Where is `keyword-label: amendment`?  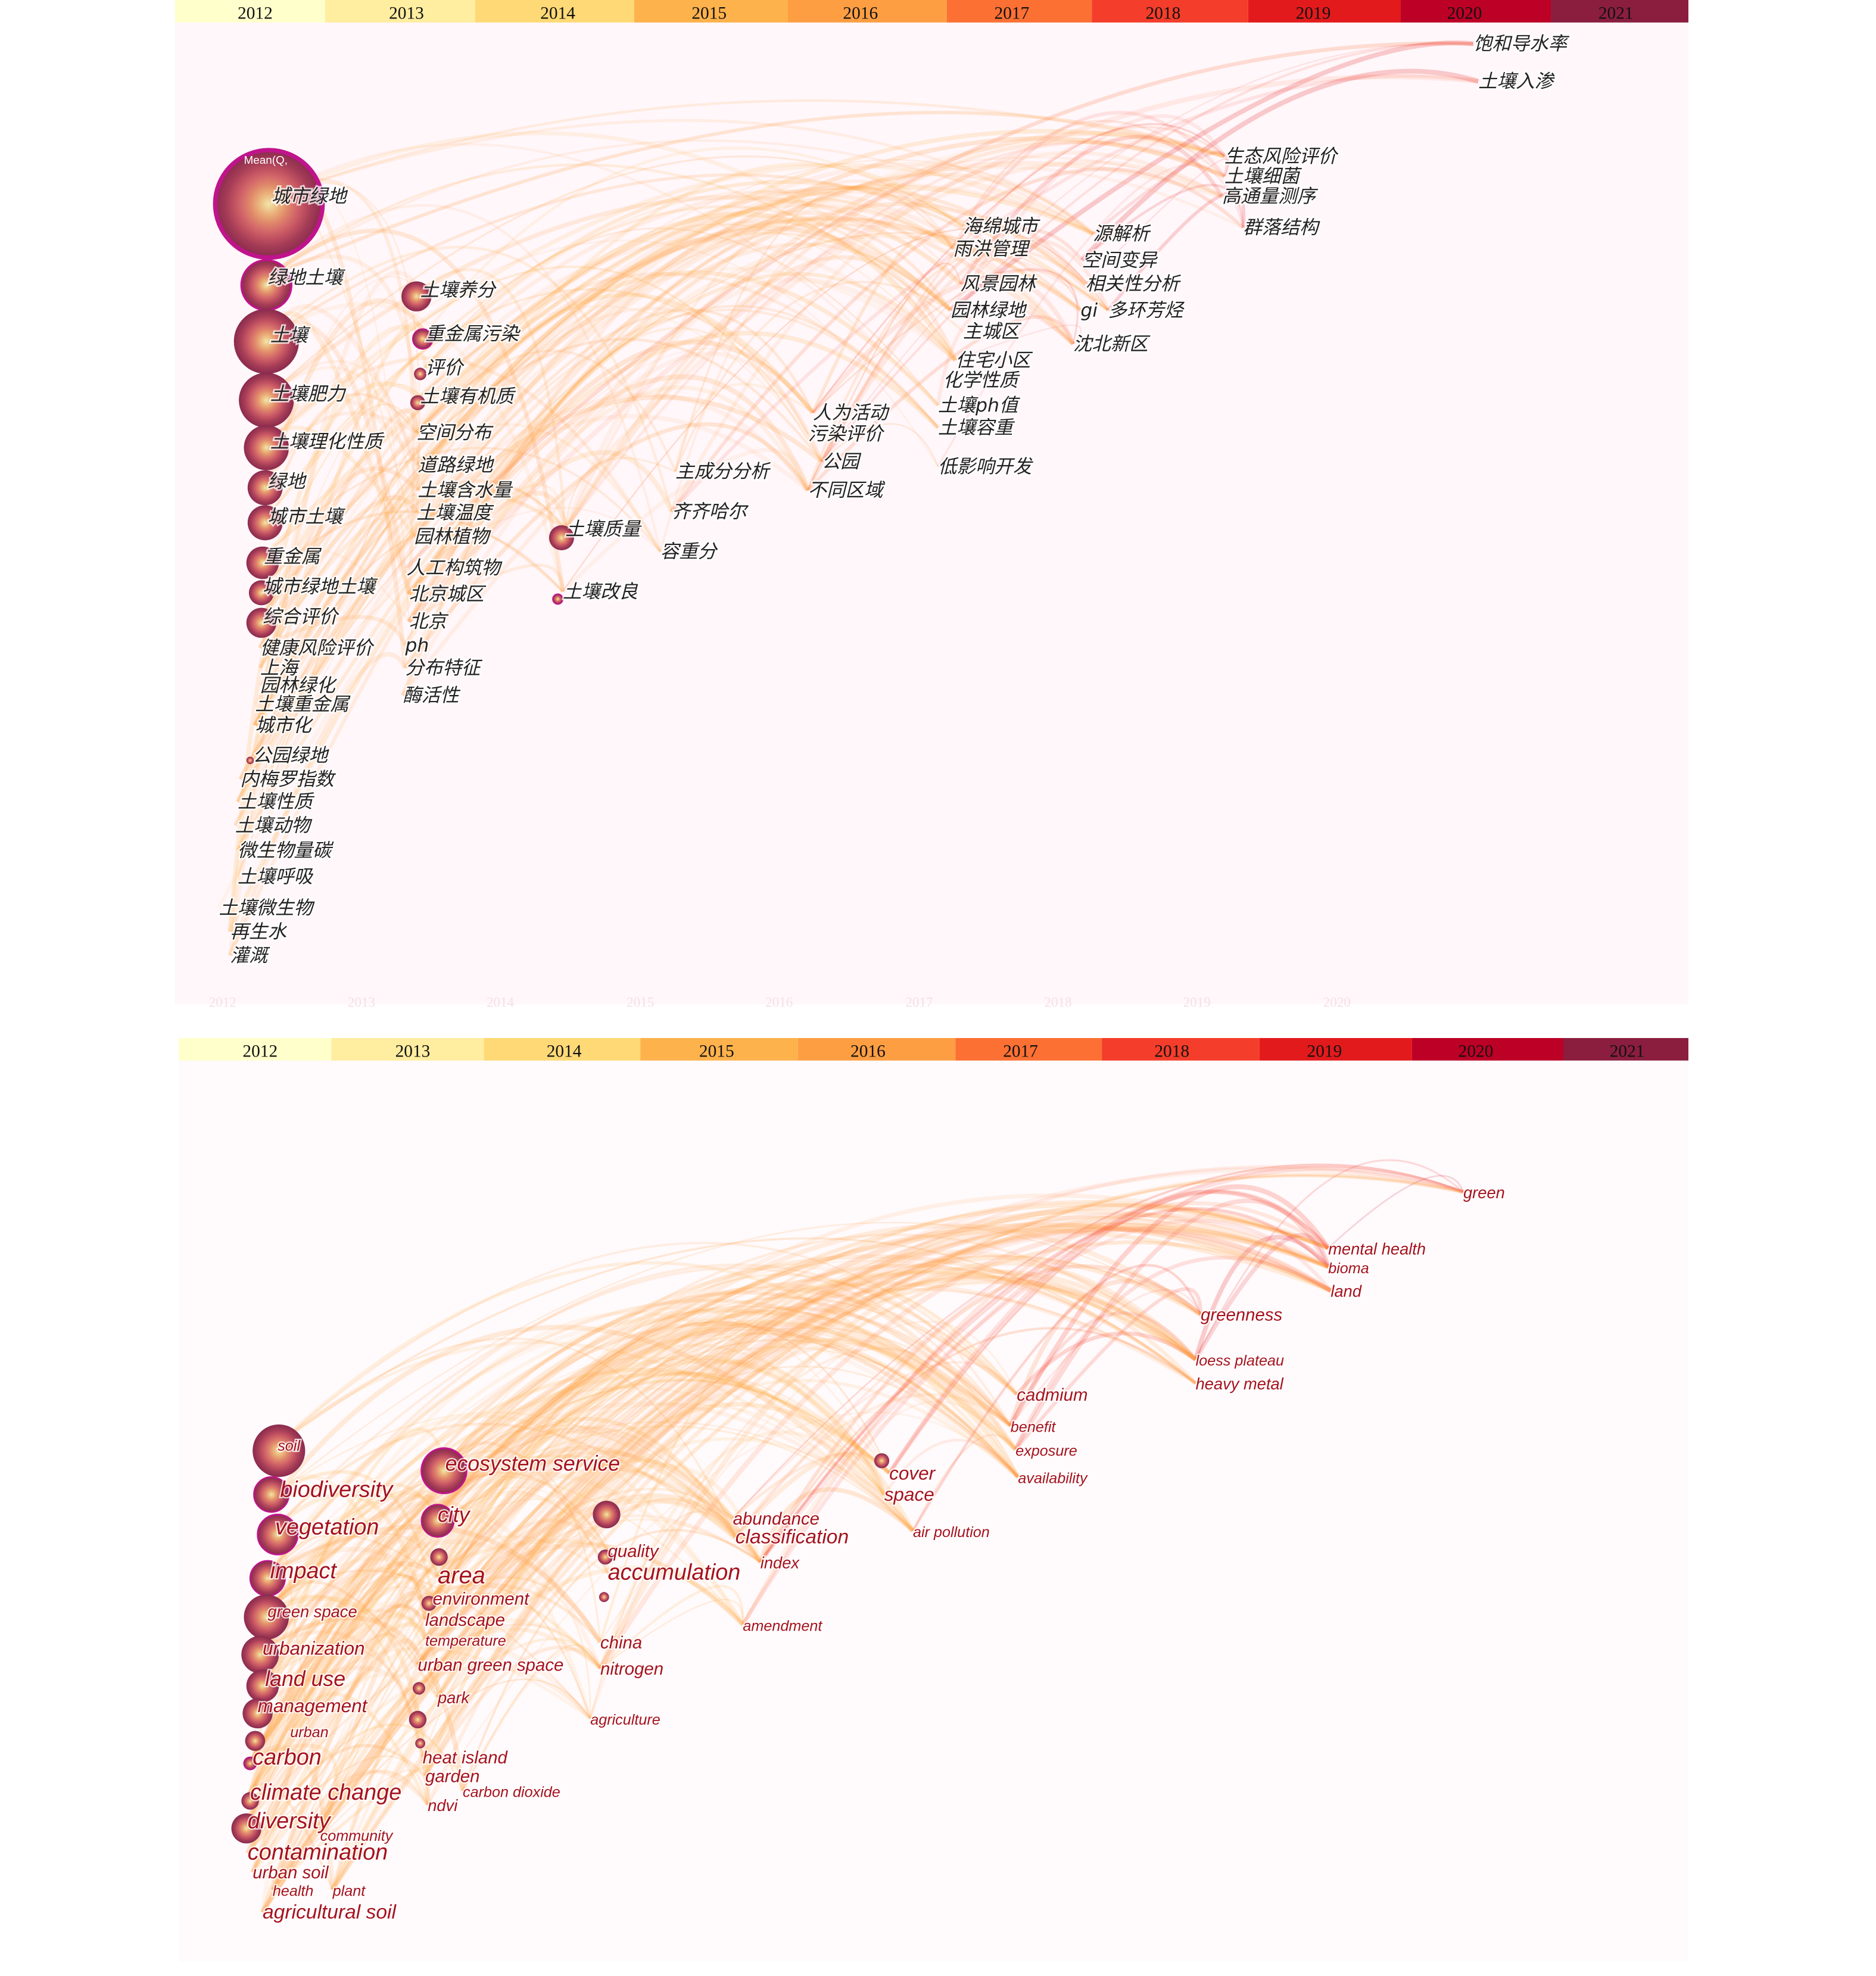
keyword-label: amendment is located at coordinates (782, 1626).